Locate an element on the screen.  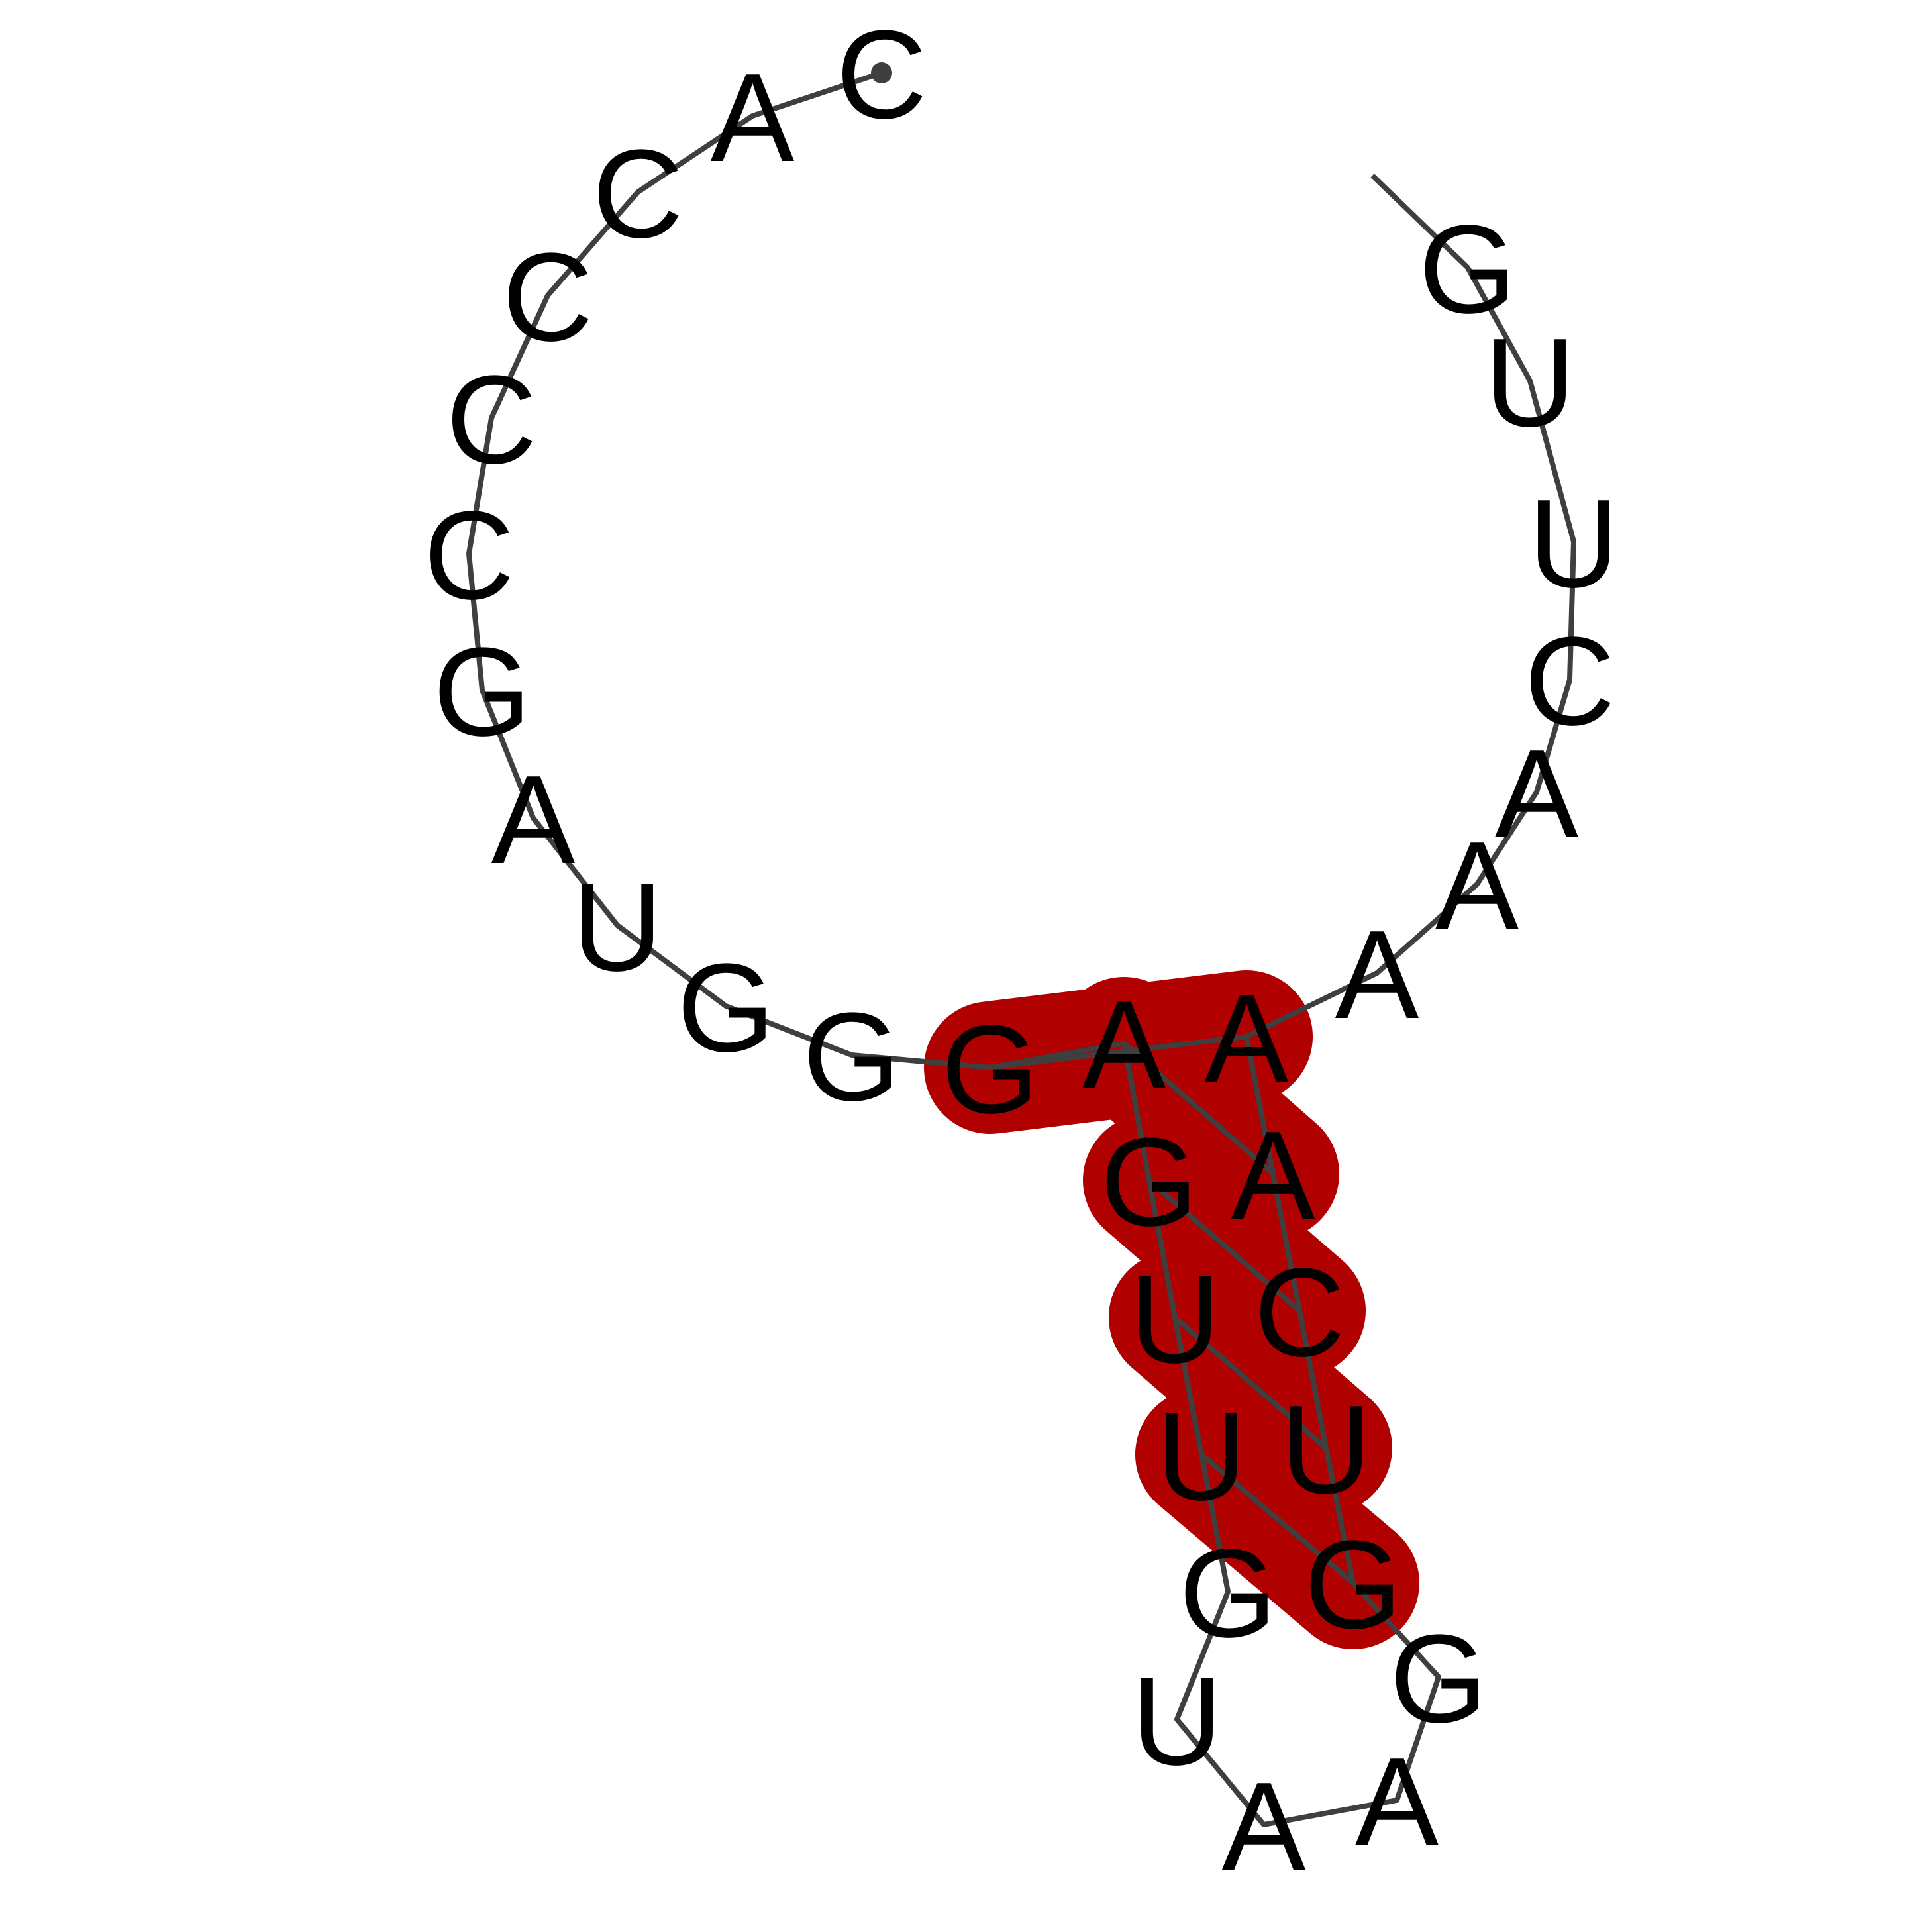
five-prime-end-marker is located at coordinates (881, 72).